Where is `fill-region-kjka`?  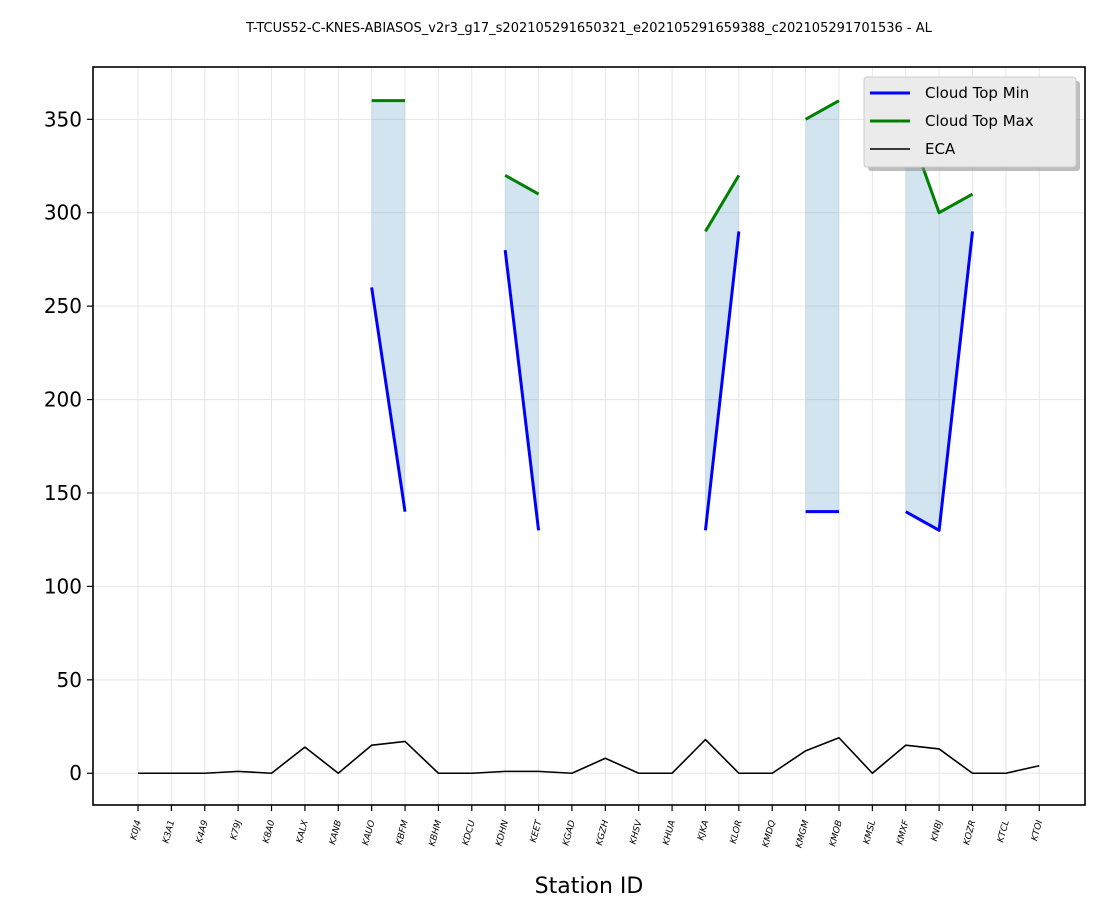
fill-region-kjka is located at coordinates (722, 353).